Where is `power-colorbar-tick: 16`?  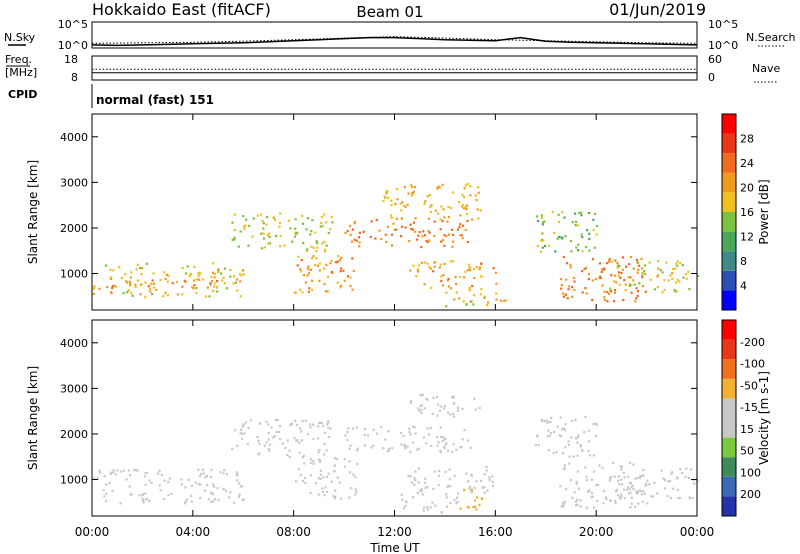 power-colorbar-tick: 16 is located at coordinates (747, 212).